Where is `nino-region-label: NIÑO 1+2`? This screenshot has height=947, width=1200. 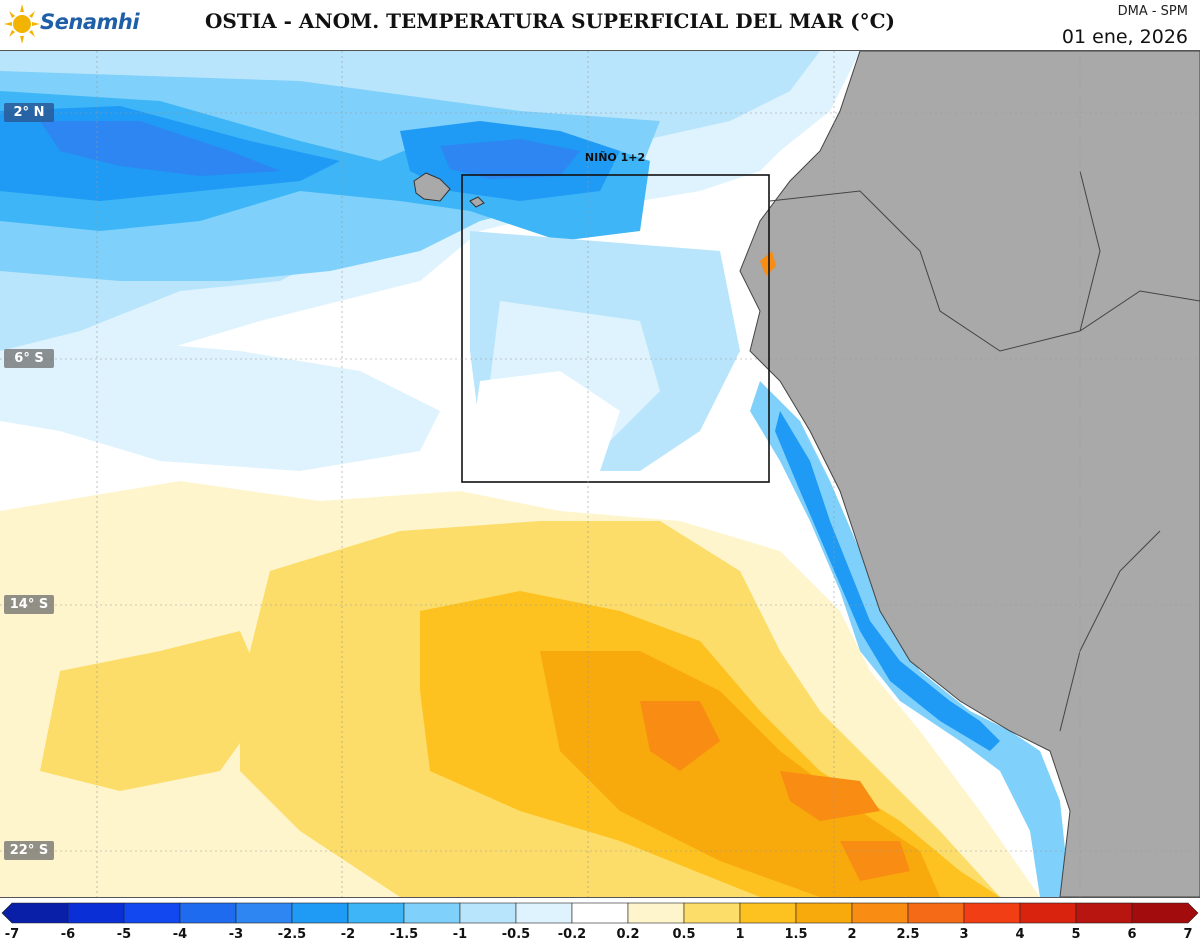 nino-region-label: NIÑO 1+2 is located at coordinates (615, 157).